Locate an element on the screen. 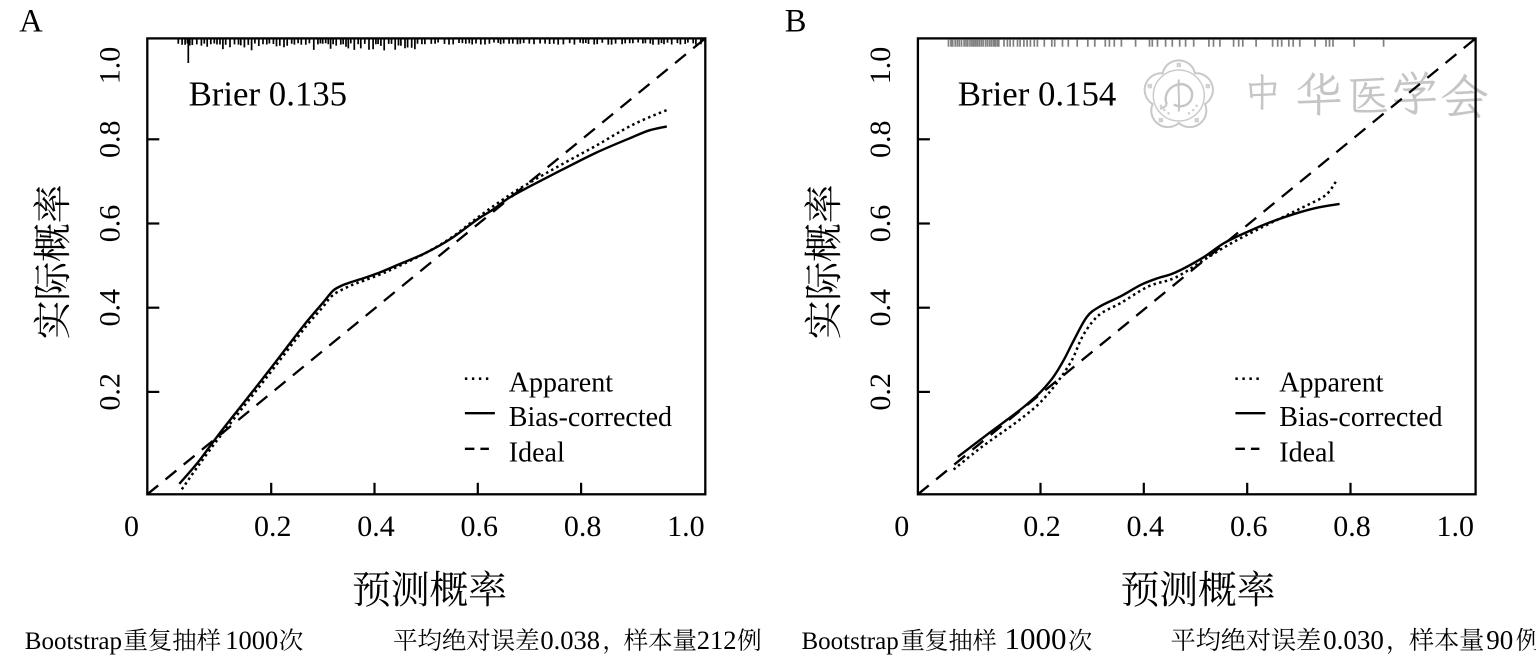  svg-text: 212 is located at coordinates (717, 640).